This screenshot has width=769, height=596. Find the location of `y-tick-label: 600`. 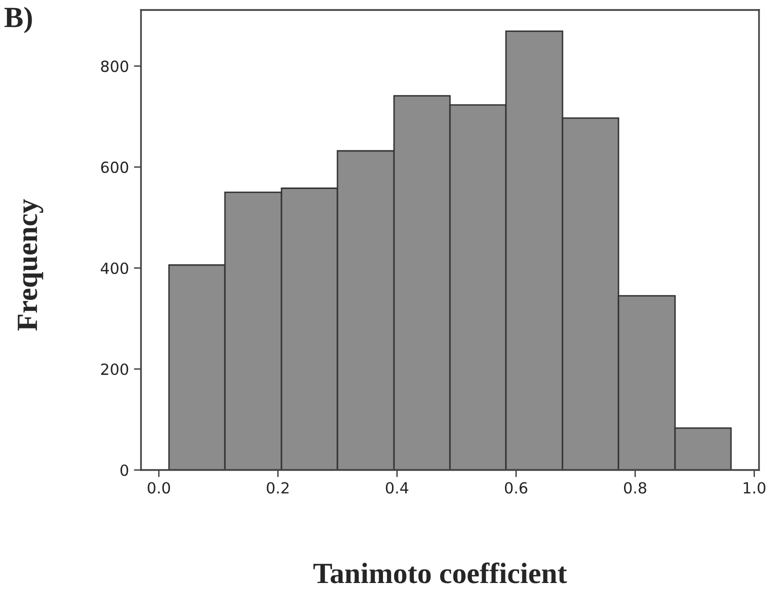

y-tick-label: 600 is located at coordinates (114, 168).